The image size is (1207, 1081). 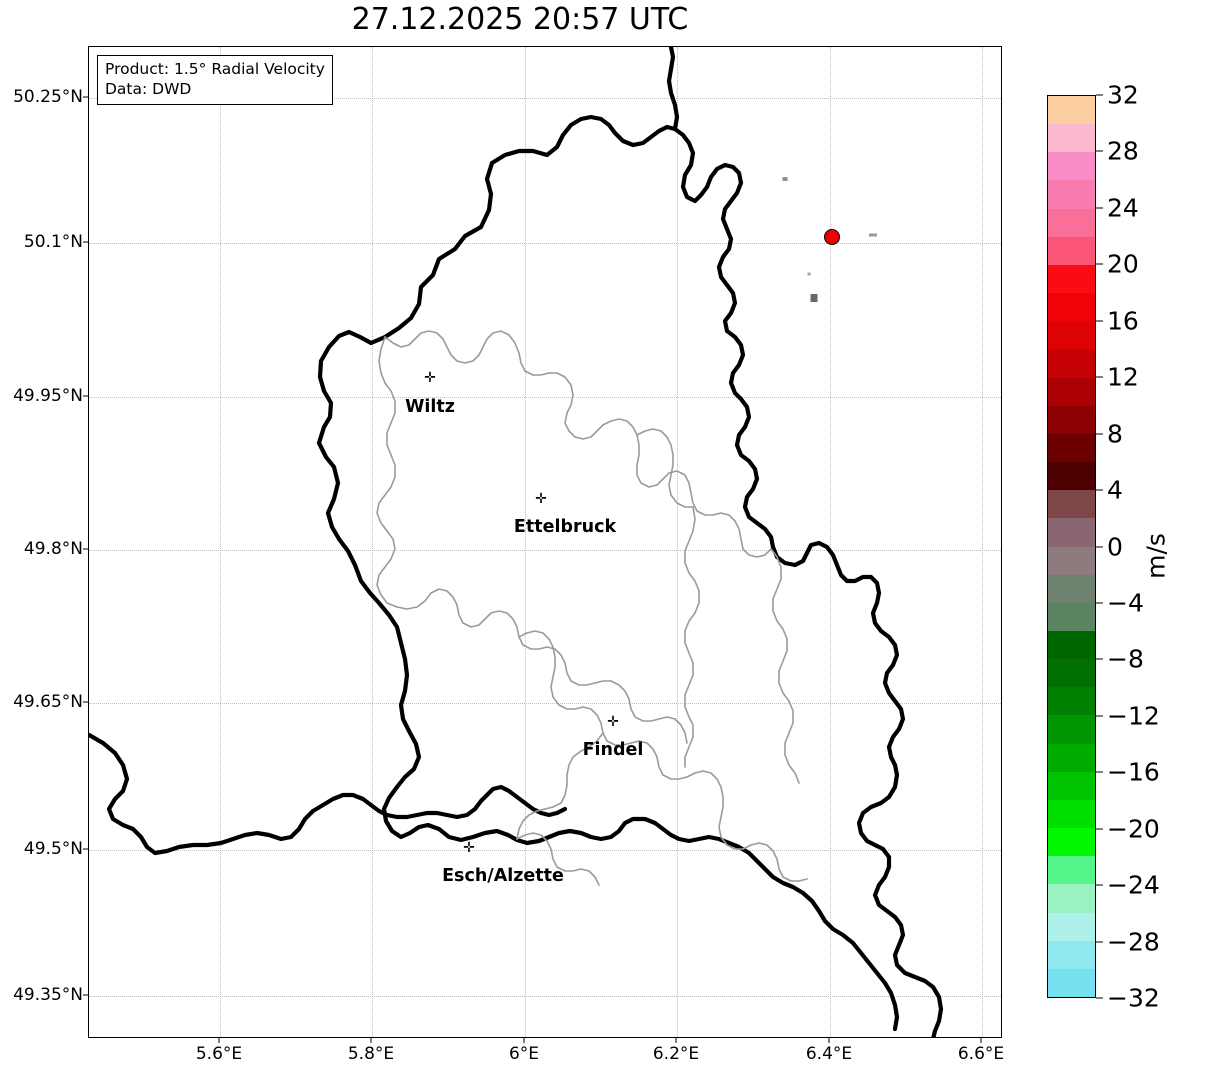 I want to click on colorbar-tick-label: 24, so click(x=1123, y=208).